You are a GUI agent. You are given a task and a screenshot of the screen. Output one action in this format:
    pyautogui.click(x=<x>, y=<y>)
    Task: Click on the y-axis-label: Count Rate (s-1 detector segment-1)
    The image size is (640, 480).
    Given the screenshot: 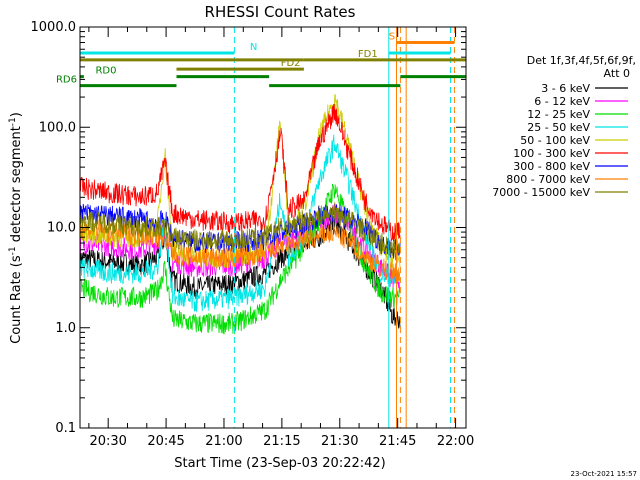 What is the action you would take?
    pyautogui.click(x=16, y=228)
    